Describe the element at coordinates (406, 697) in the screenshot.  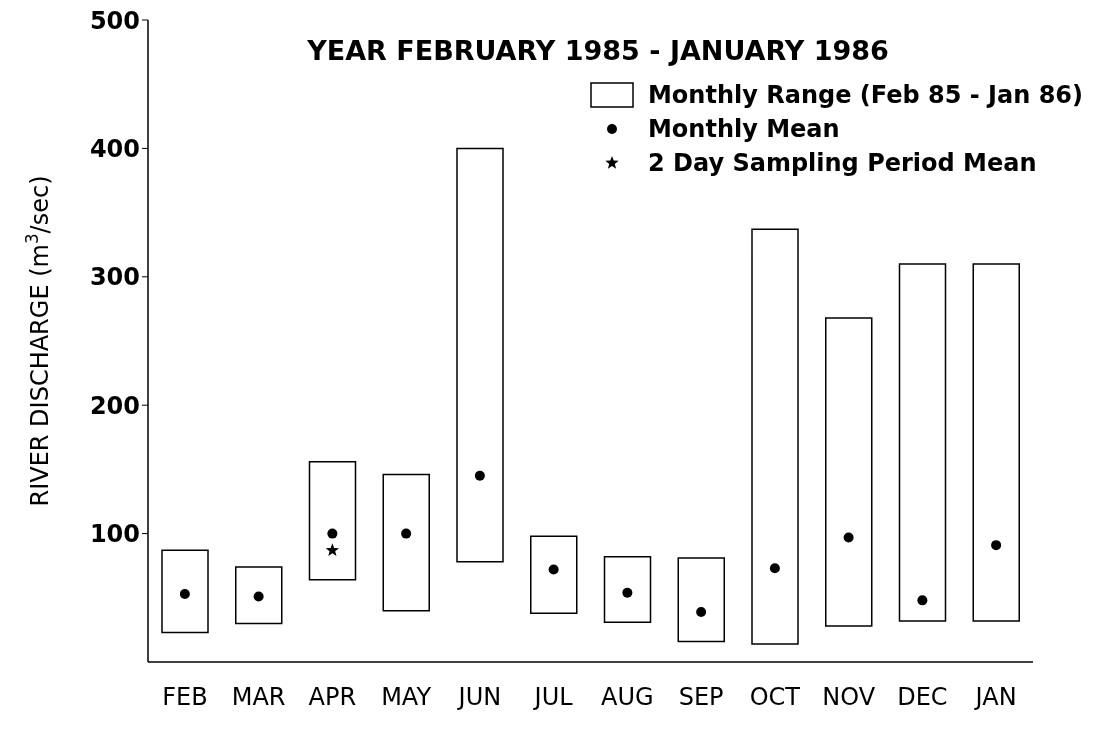
I see `x-tick-label: MAY` at that location.